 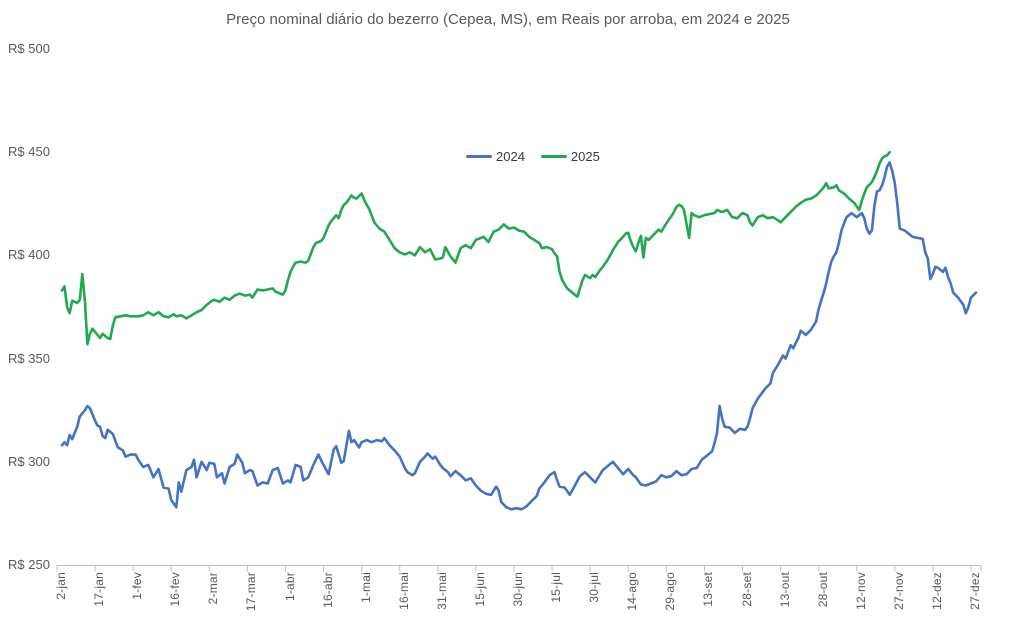 I want to click on x-axis-label: 12-nov, so click(x=860, y=591).